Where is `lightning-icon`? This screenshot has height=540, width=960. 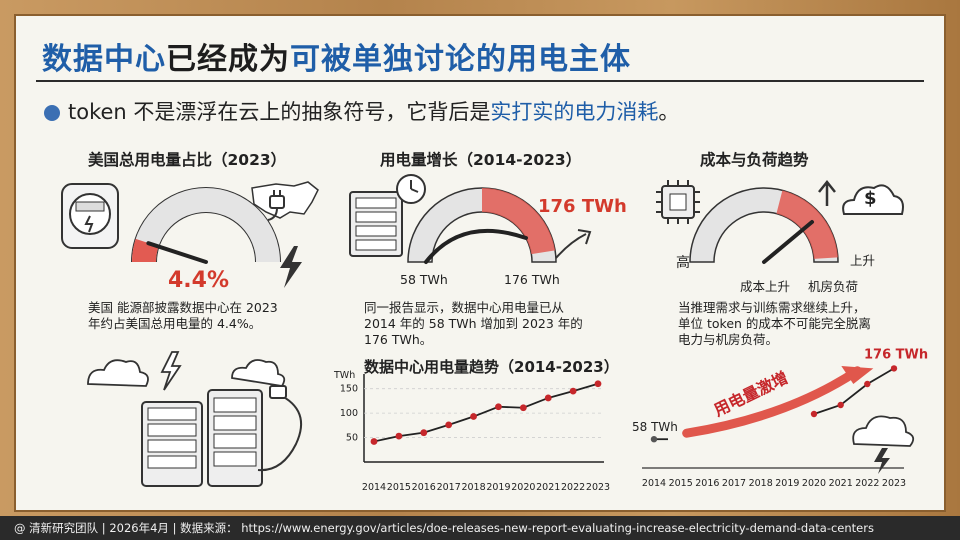 lightning-icon is located at coordinates (291, 267).